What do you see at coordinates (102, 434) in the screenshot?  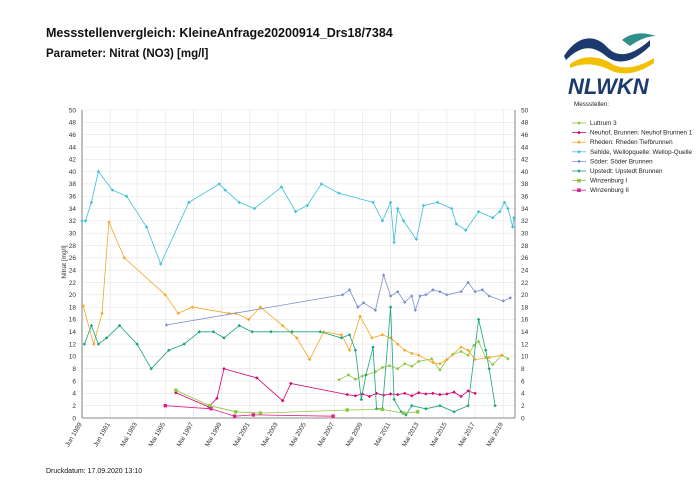 I see `x-tick-label: Jun 1991` at bounding box center [102, 434].